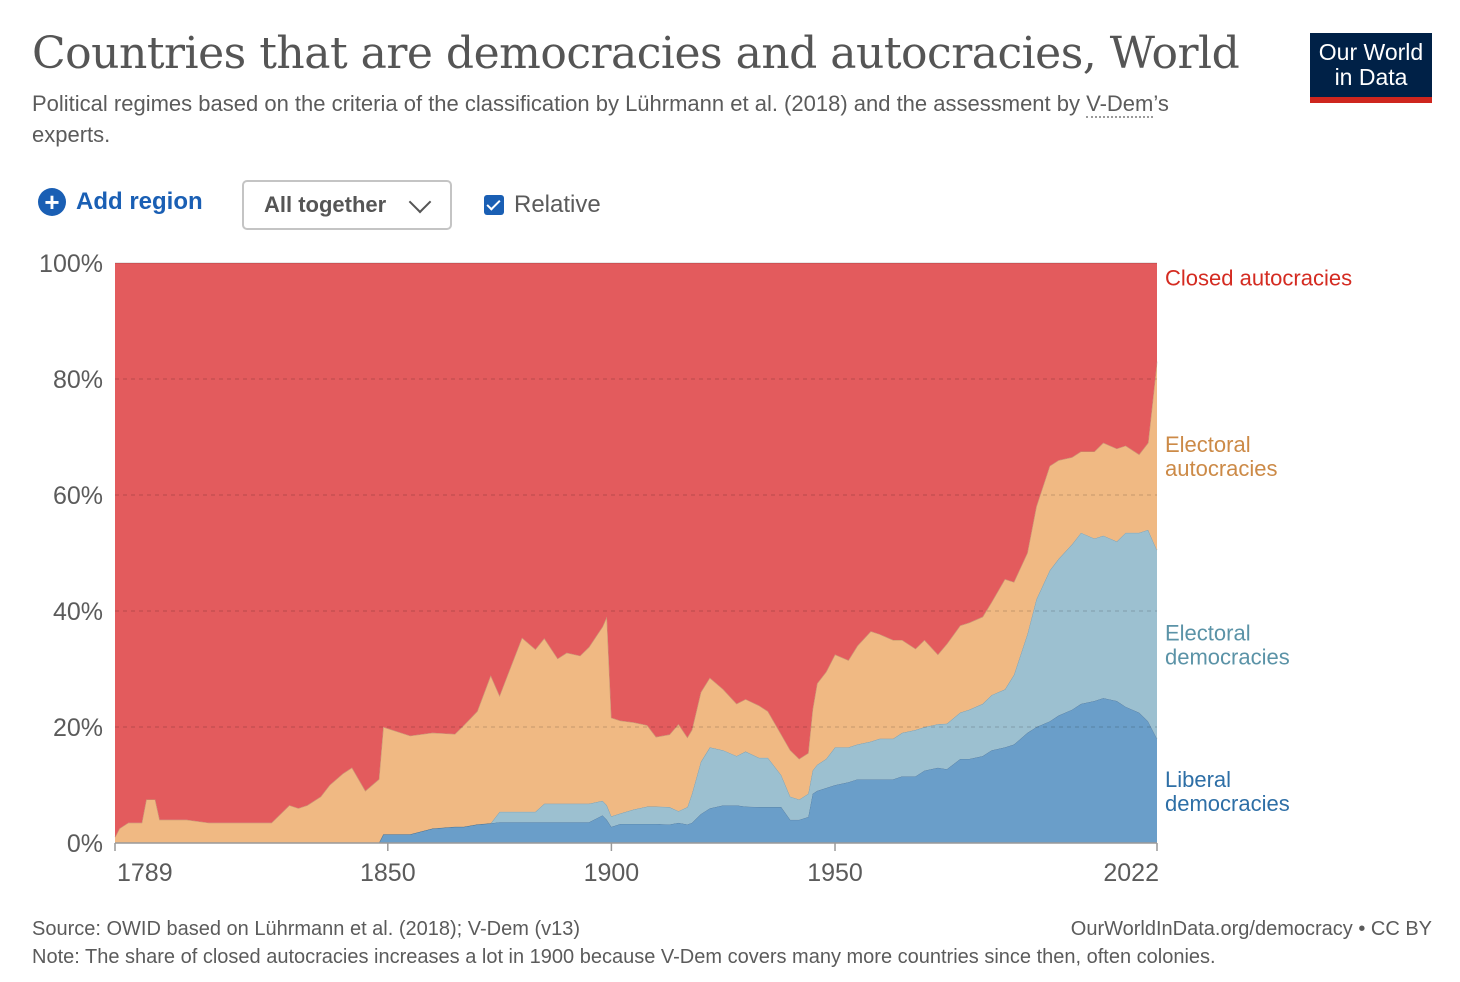 This screenshot has width=1460, height=982. I want to click on y-tick-label: 20%, so click(78, 728).